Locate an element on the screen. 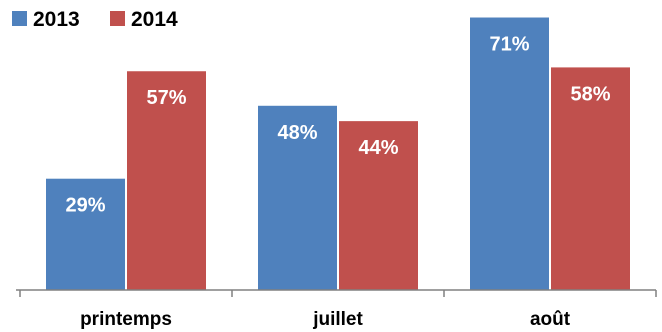 The width and height of the screenshot is (662, 332). x-tick-label-juillet: juillet is located at coordinates (337, 319).